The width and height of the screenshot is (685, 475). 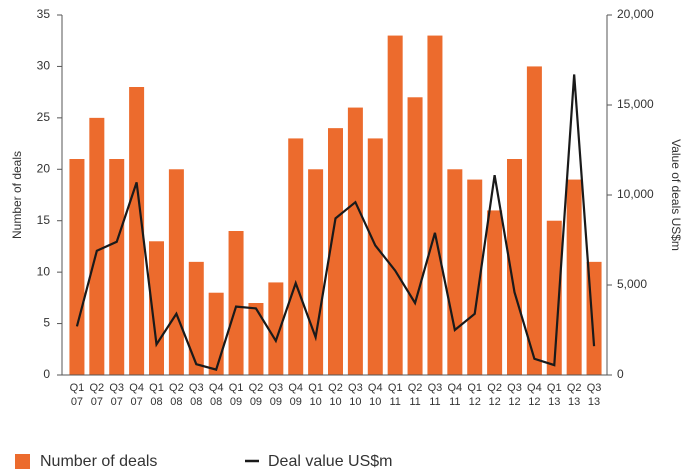 I want to click on x-tick-label: Q3 07, so click(x=117, y=395).